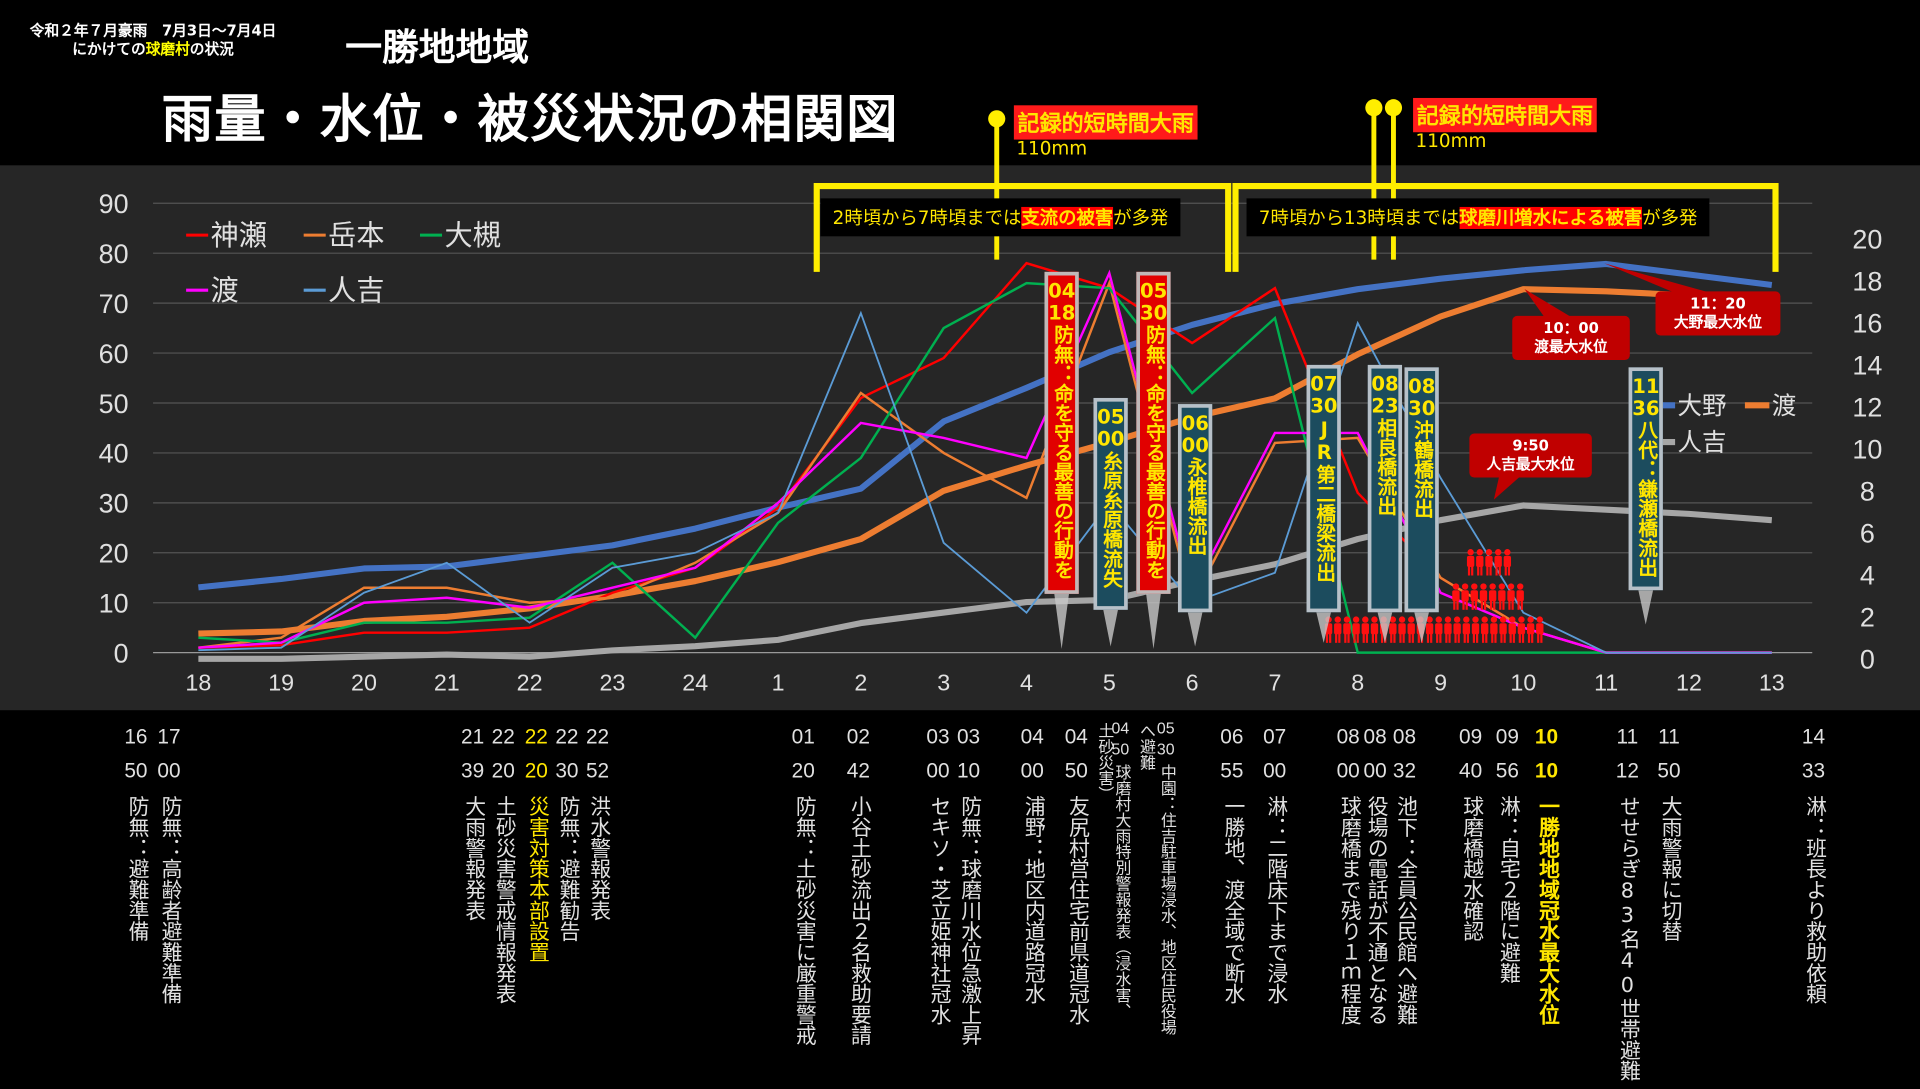 The image size is (1920, 1089). Describe the element at coordinates (530, 683) in the screenshot. I see `x-tick-label: 22` at that location.